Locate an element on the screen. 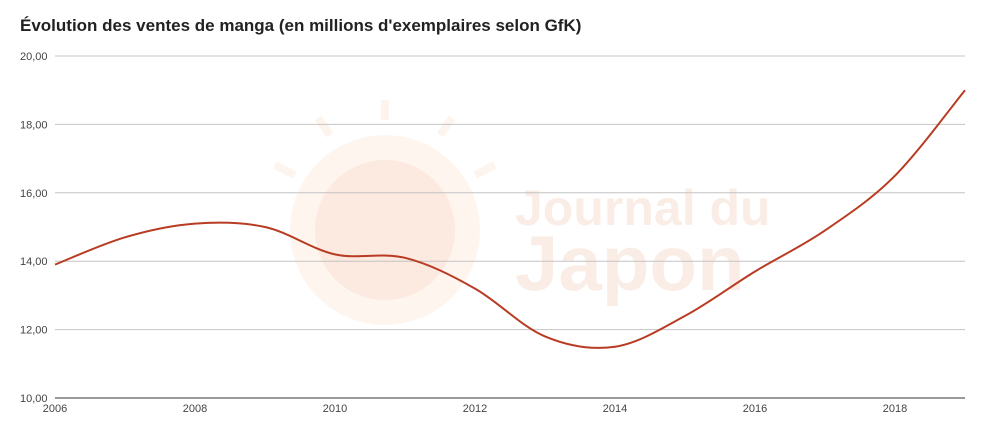 Image resolution: width=986 pixels, height=434 pixels. y-tick-label: 16,00 is located at coordinates (34, 194).